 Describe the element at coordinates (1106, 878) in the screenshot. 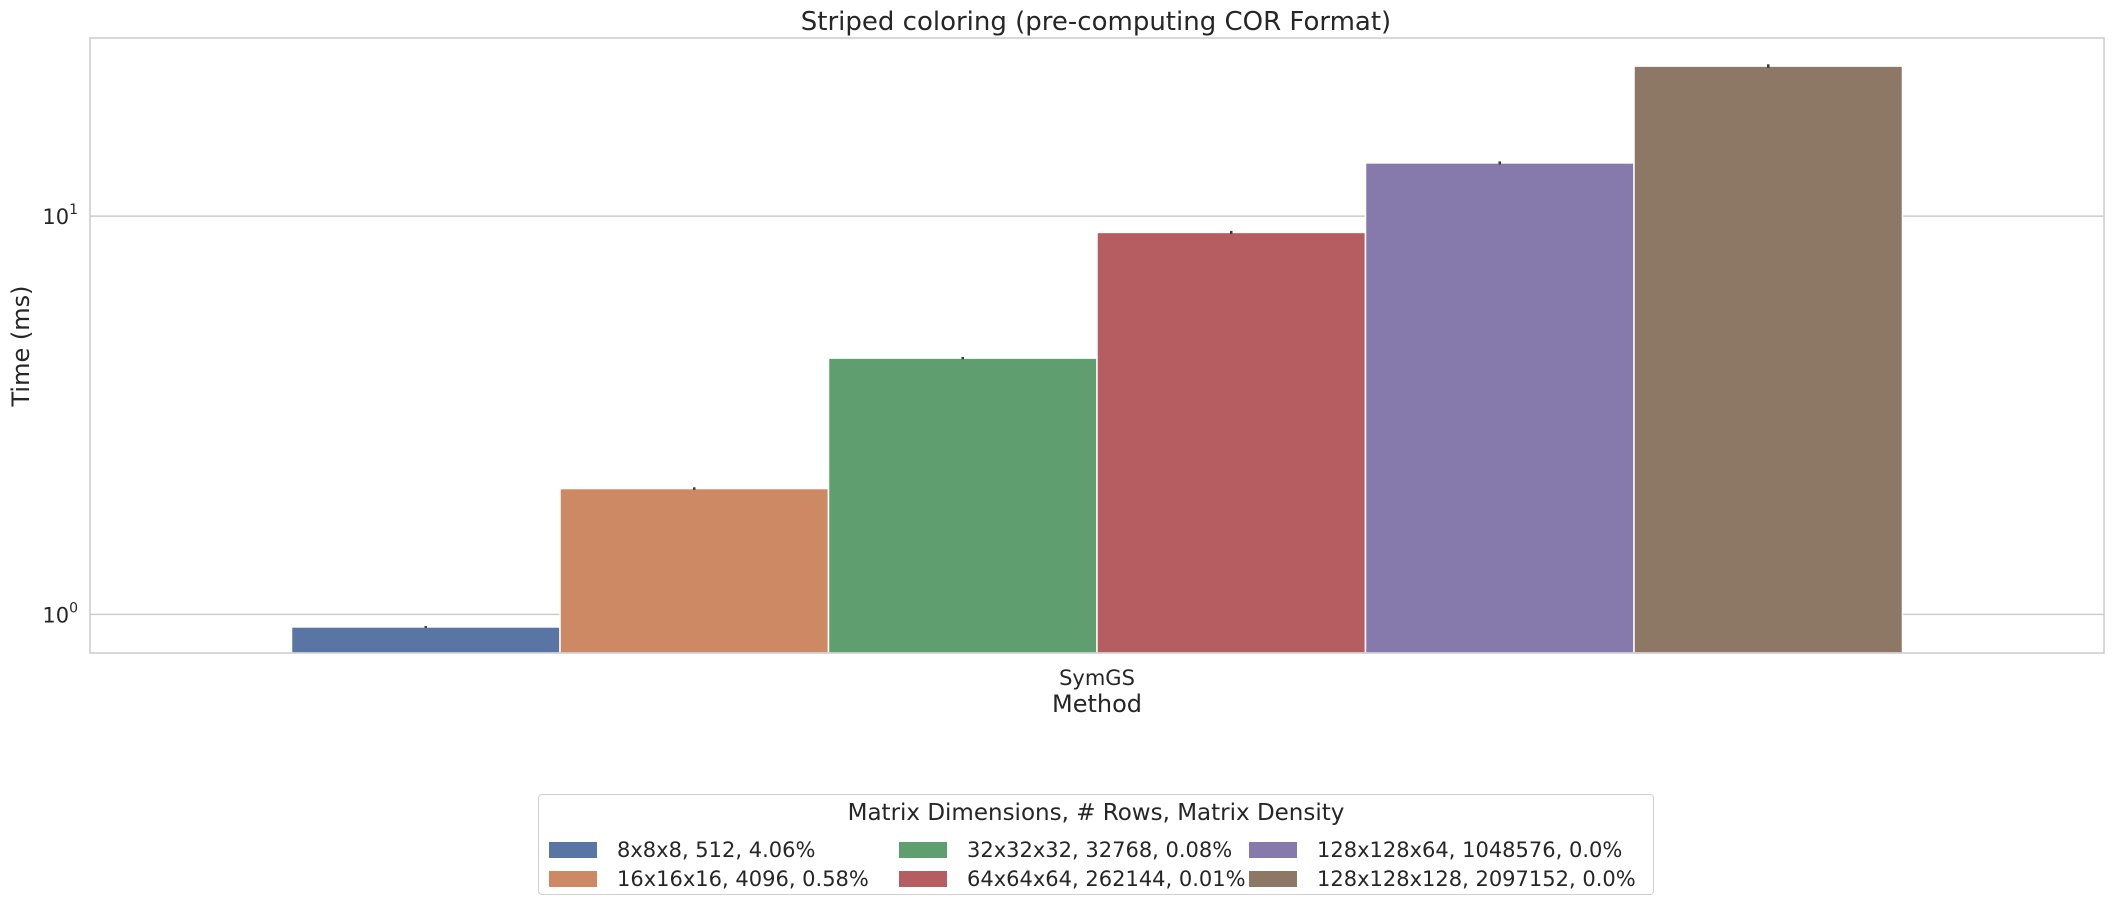

I see `legend-label-4: 64x64x64, 262144, 0.01%` at that location.